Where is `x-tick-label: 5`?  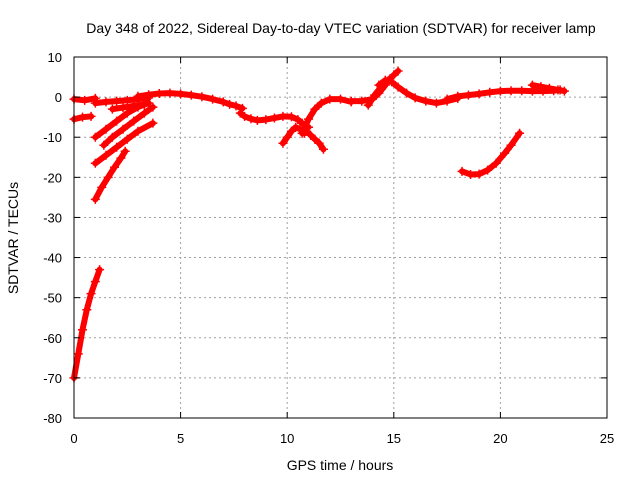 x-tick-label: 5 is located at coordinates (180, 438).